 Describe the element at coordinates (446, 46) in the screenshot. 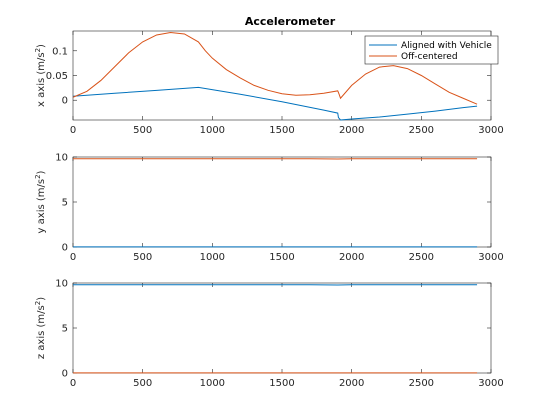

I see `legend-entry: Aligned with Vehicle` at that location.